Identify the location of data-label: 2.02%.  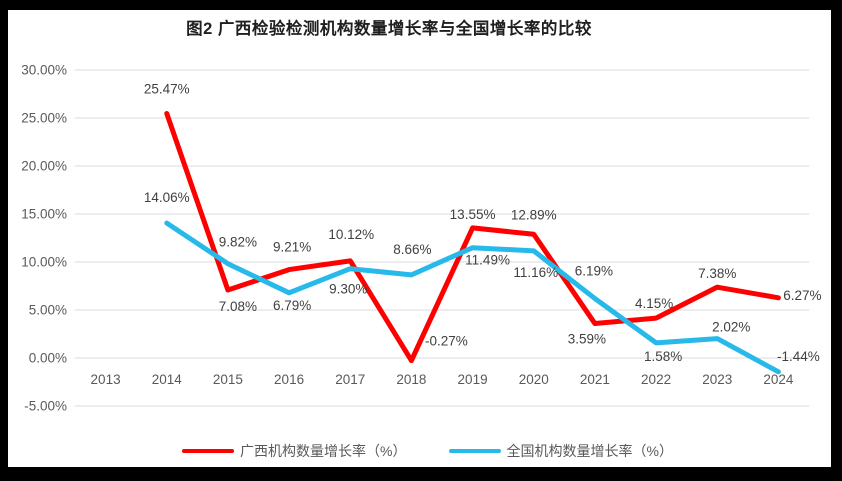
(731, 327).